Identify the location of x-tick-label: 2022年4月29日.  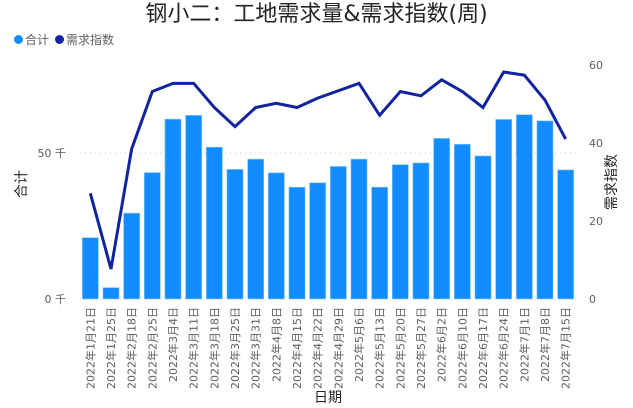
(338, 348).